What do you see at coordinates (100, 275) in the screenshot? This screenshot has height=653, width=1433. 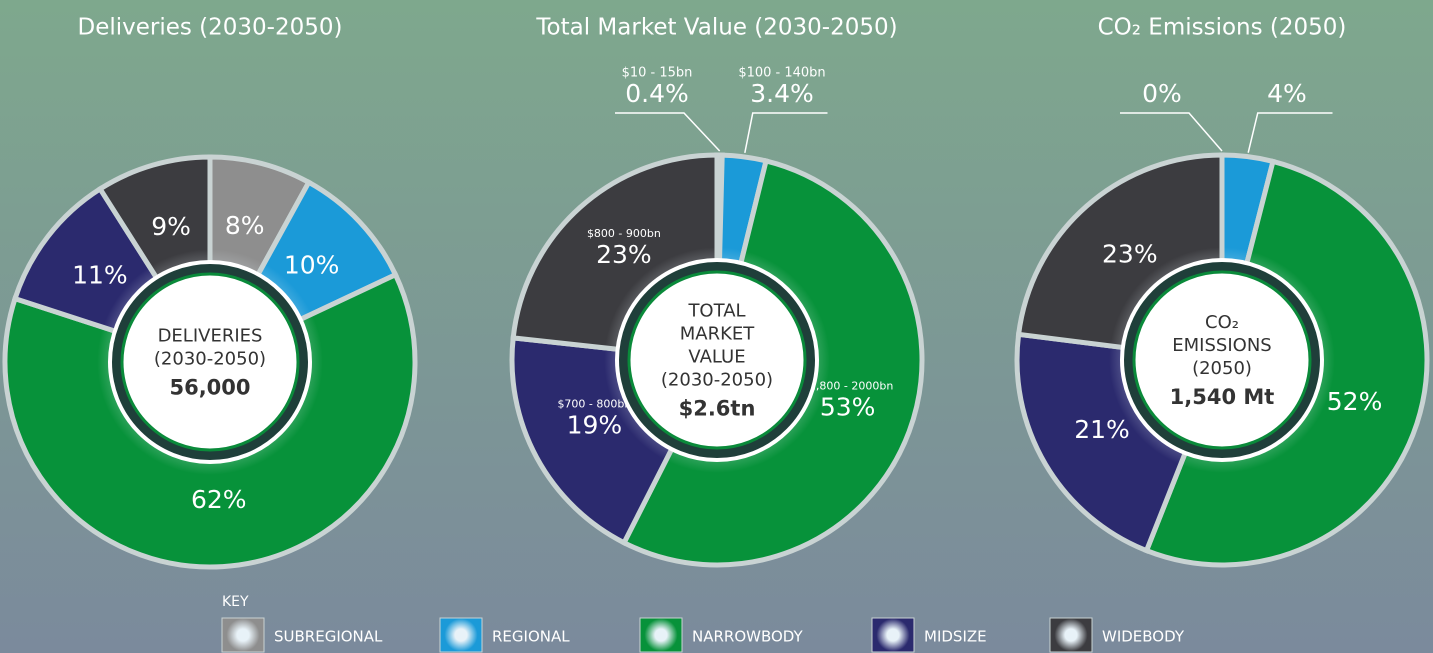 I see `value-label: 11%` at bounding box center [100, 275].